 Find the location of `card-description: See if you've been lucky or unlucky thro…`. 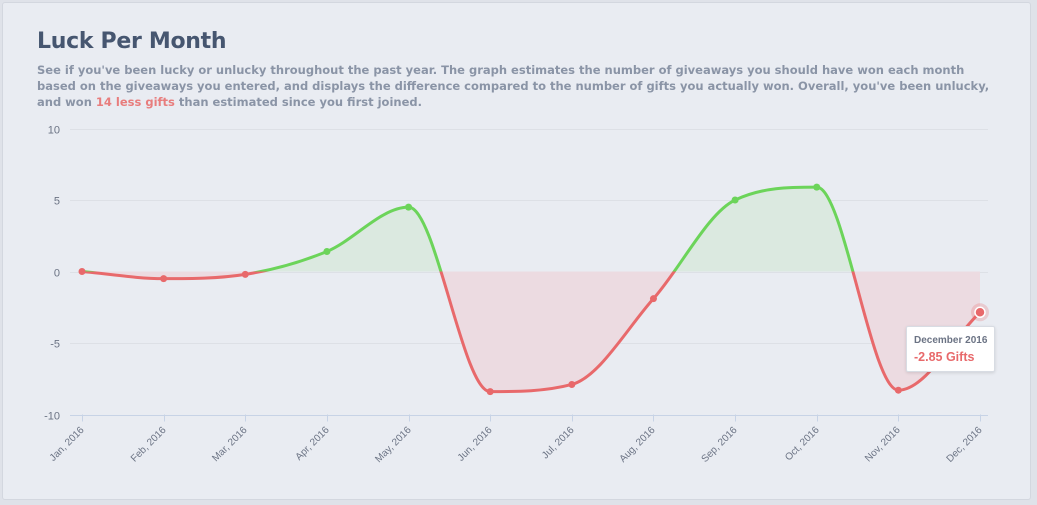

card-description: See if you've been lucky or unlucky thro… is located at coordinates (517, 86).